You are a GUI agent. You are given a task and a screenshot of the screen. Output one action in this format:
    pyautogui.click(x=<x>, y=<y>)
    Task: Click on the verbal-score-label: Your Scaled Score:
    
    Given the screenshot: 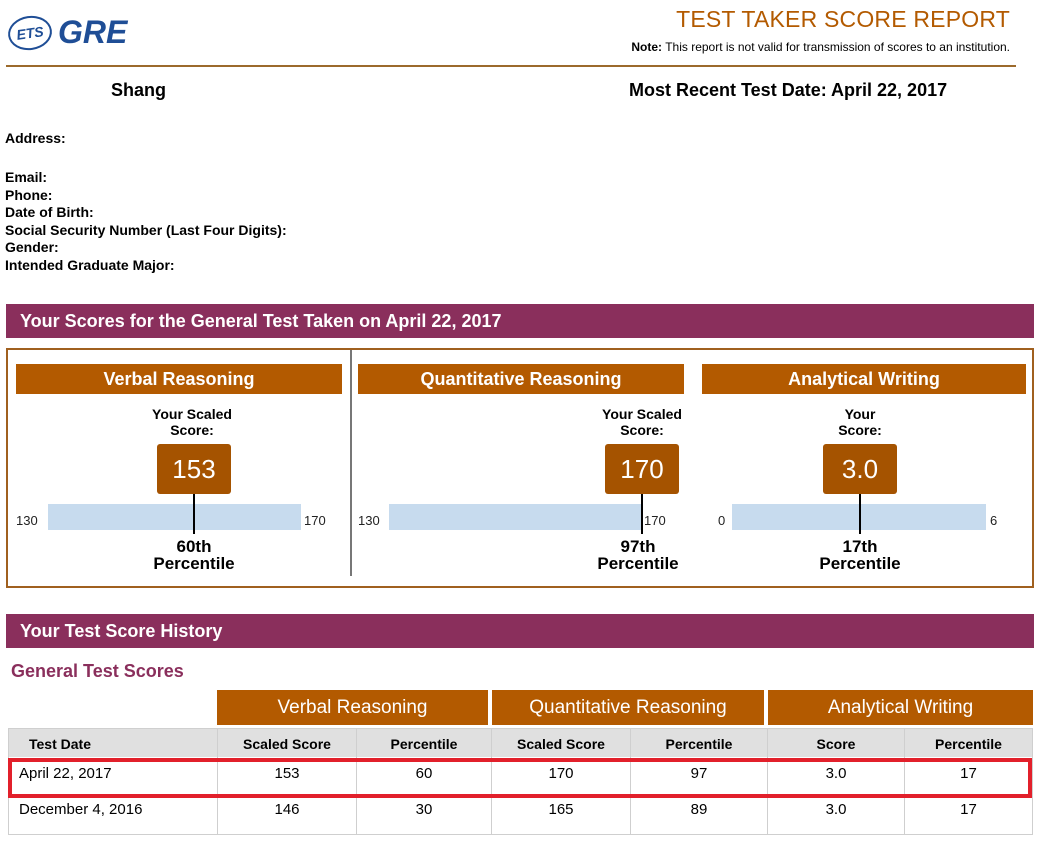 What is the action you would take?
    pyautogui.click(x=192, y=422)
    